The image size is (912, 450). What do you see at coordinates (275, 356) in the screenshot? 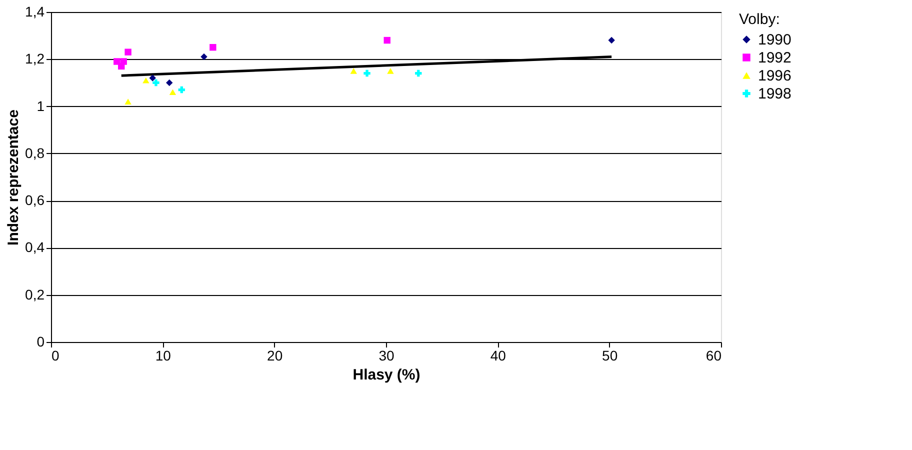
I see `x-tick-label: 20` at bounding box center [275, 356].